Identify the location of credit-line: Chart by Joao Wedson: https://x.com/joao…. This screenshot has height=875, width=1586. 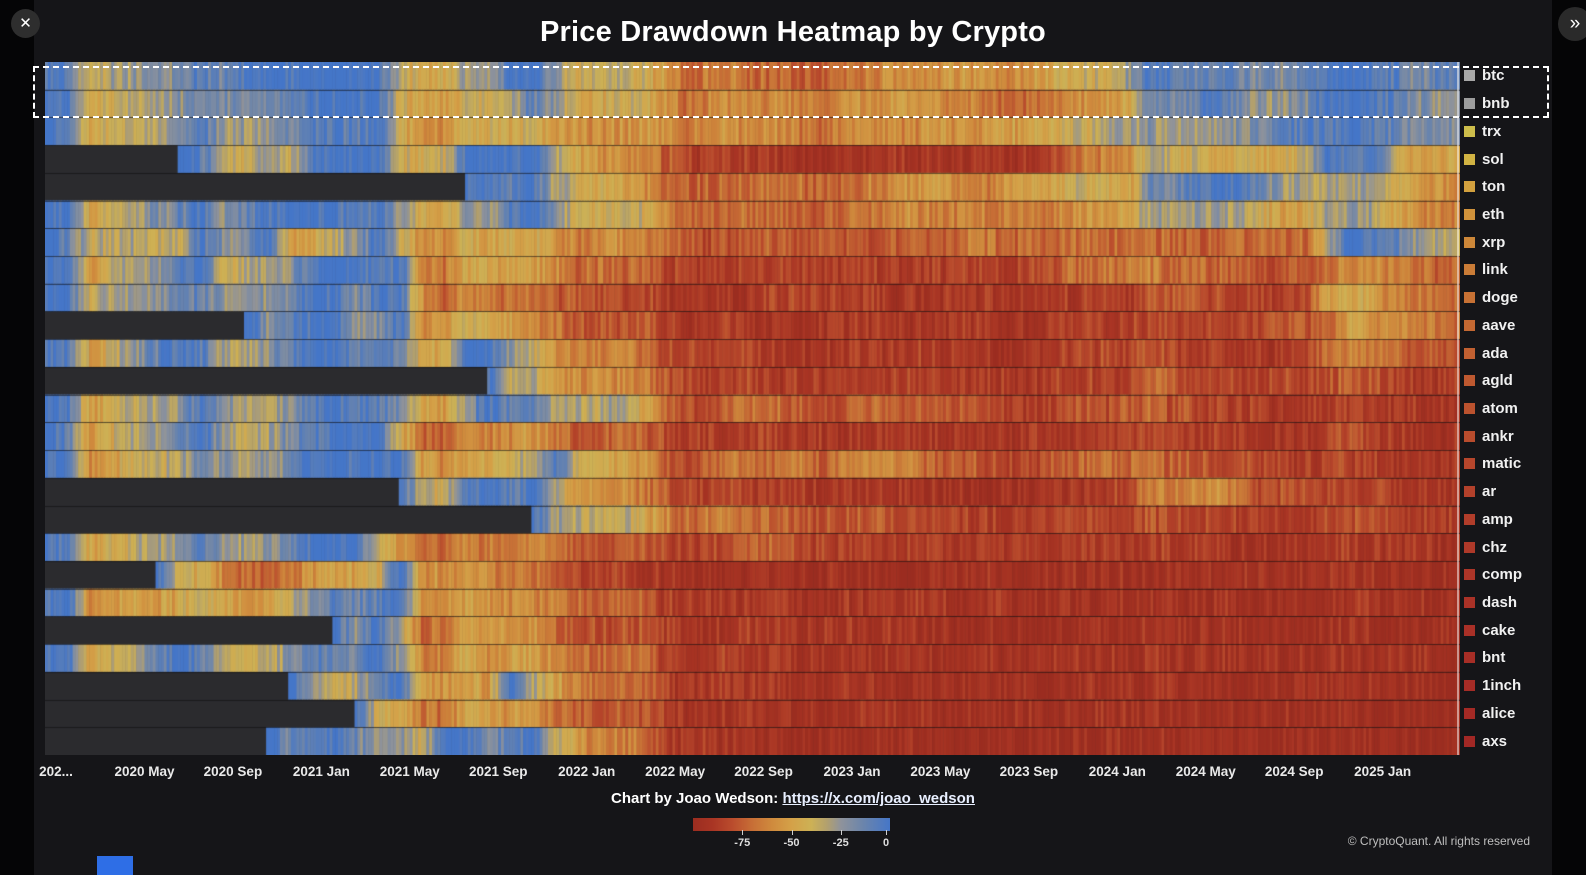
(793, 798).